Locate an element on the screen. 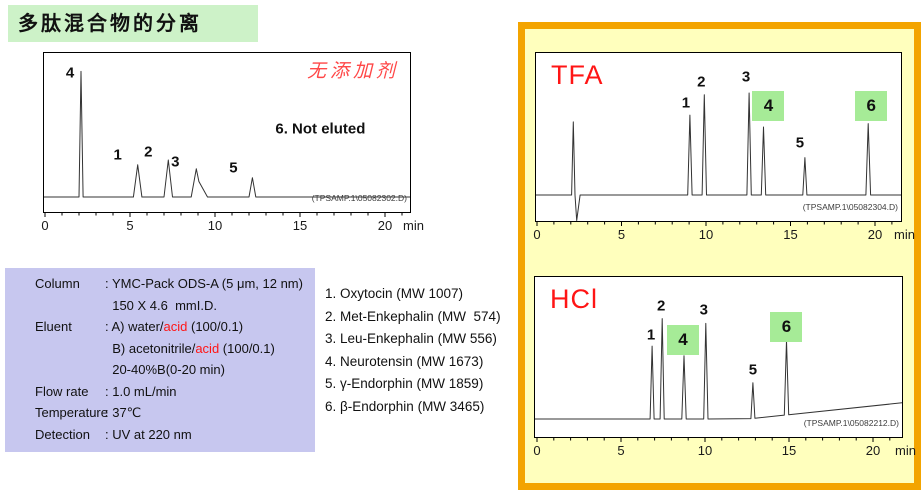  spec-row-label: Flow rate is located at coordinates (62, 391).